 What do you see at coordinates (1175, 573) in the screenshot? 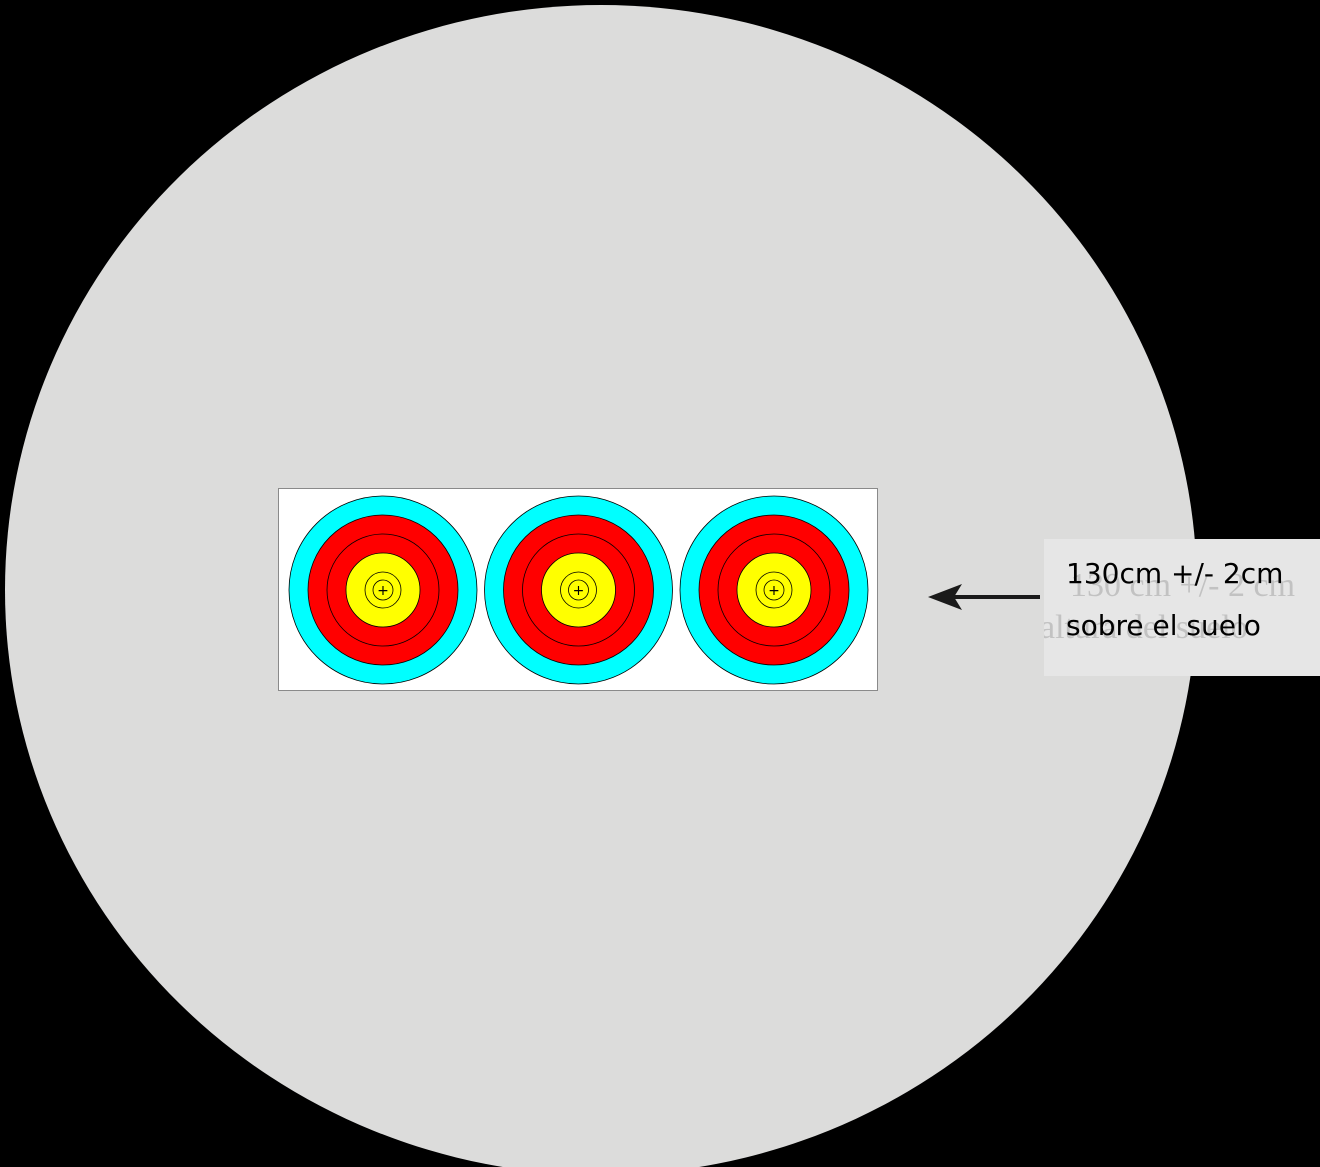
I see `height-label-line-1: 130cm +/- 2cm` at bounding box center [1175, 573].